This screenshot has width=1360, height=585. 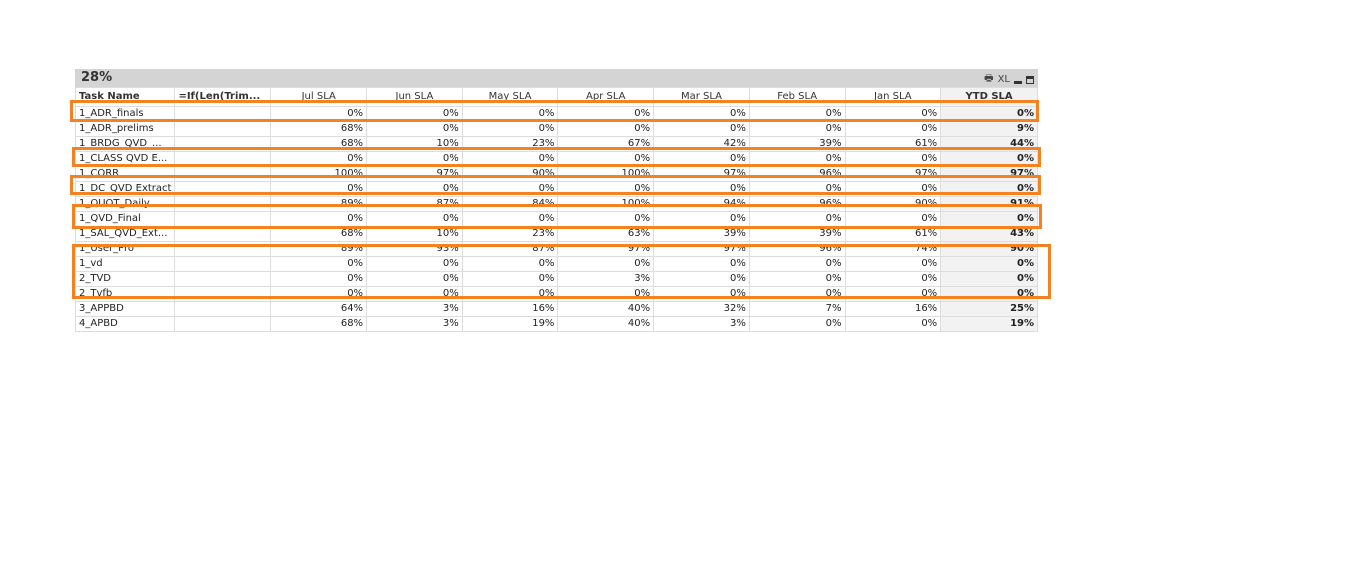 I want to click on task-name-cell: 3_APPBD, so click(x=125, y=309).